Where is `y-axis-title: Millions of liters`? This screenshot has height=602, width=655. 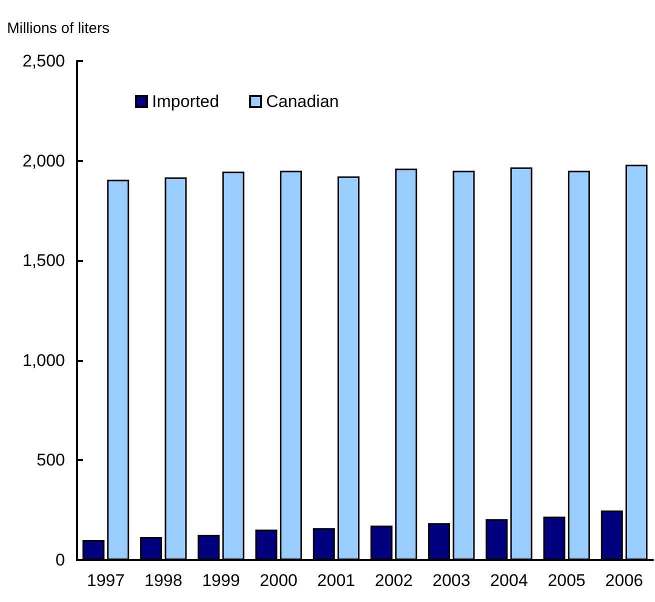
y-axis-title: Millions of liters is located at coordinates (58, 28).